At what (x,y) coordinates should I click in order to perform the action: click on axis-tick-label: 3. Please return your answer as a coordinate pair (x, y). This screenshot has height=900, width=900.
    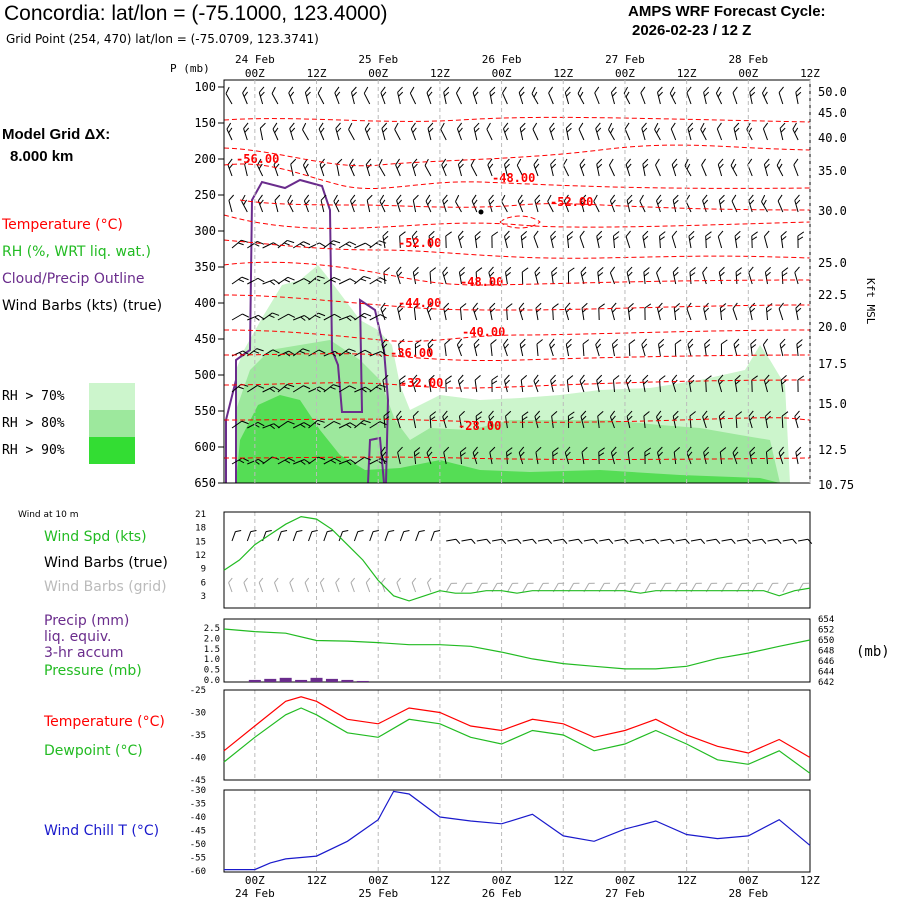
    Looking at the image, I should click on (203, 597).